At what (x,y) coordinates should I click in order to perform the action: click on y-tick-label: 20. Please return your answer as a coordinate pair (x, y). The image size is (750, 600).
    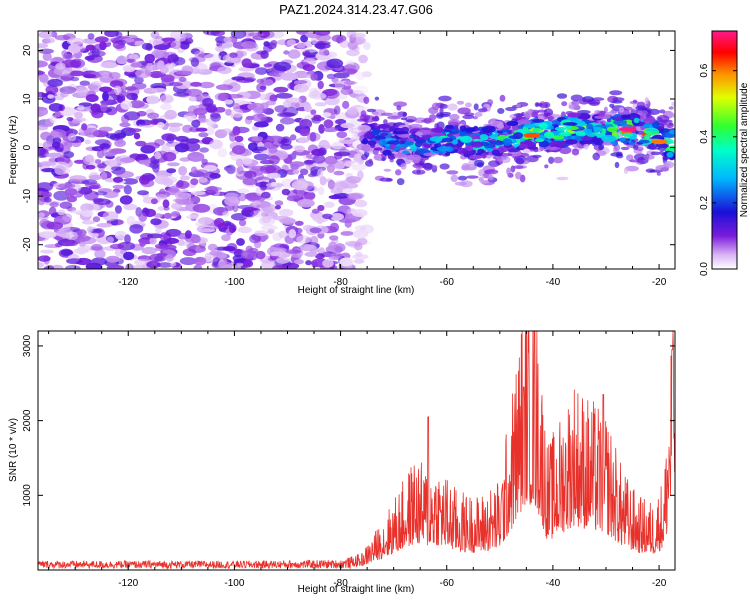
    Looking at the image, I should click on (27, 50).